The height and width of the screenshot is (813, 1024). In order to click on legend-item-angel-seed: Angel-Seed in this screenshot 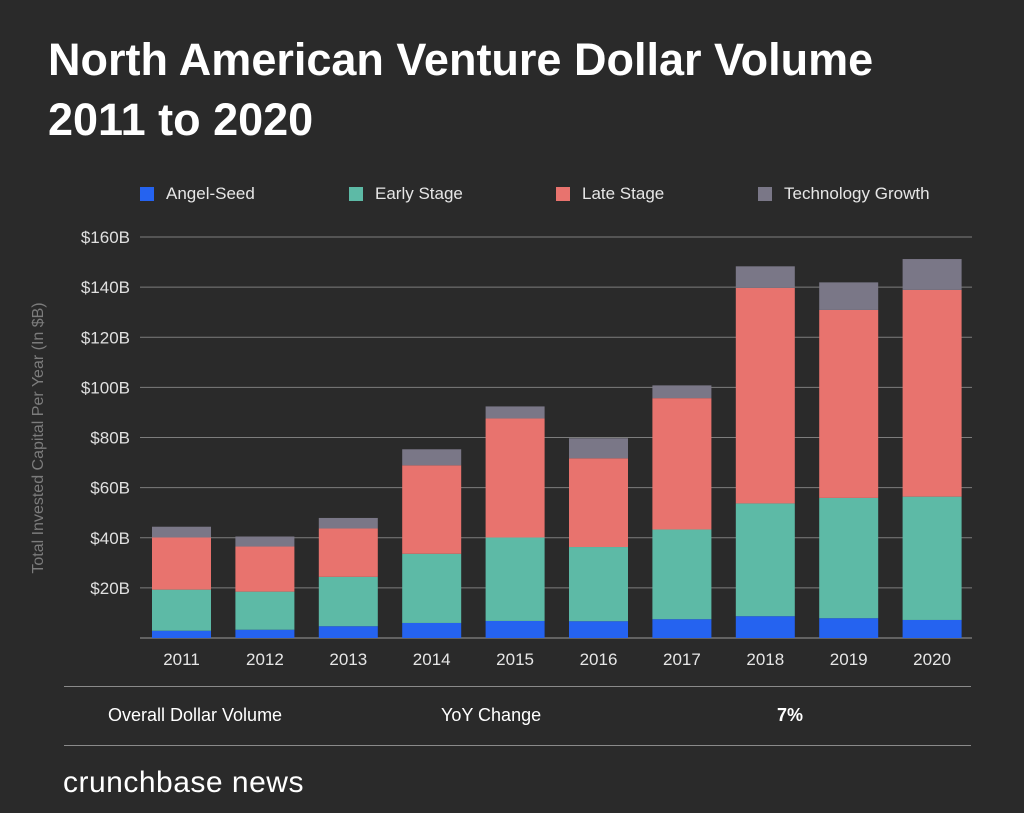, I will do `click(197, 194)`.